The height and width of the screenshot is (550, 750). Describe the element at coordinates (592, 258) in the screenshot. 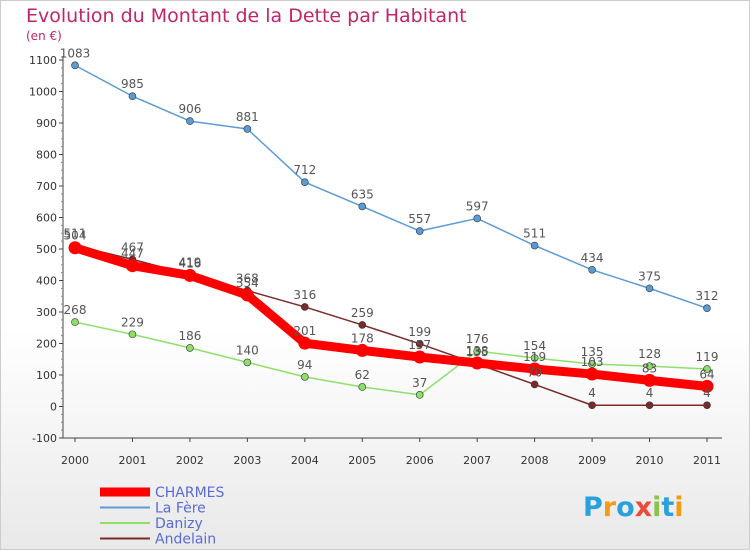

I see `data-label: 434` at that location.